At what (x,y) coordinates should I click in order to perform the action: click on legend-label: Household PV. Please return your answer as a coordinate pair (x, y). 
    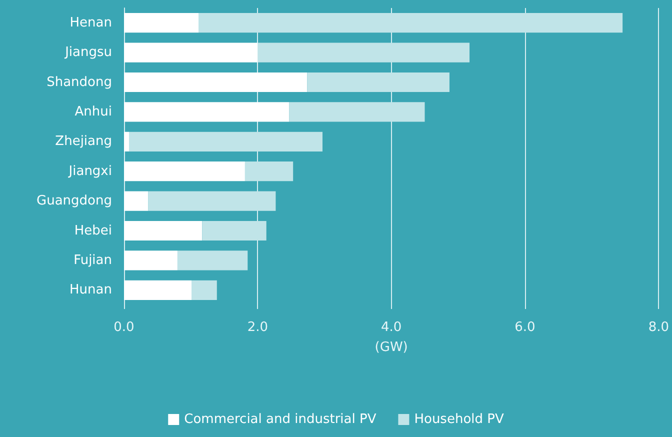
    Looking at the image, I should click on (459, 419).